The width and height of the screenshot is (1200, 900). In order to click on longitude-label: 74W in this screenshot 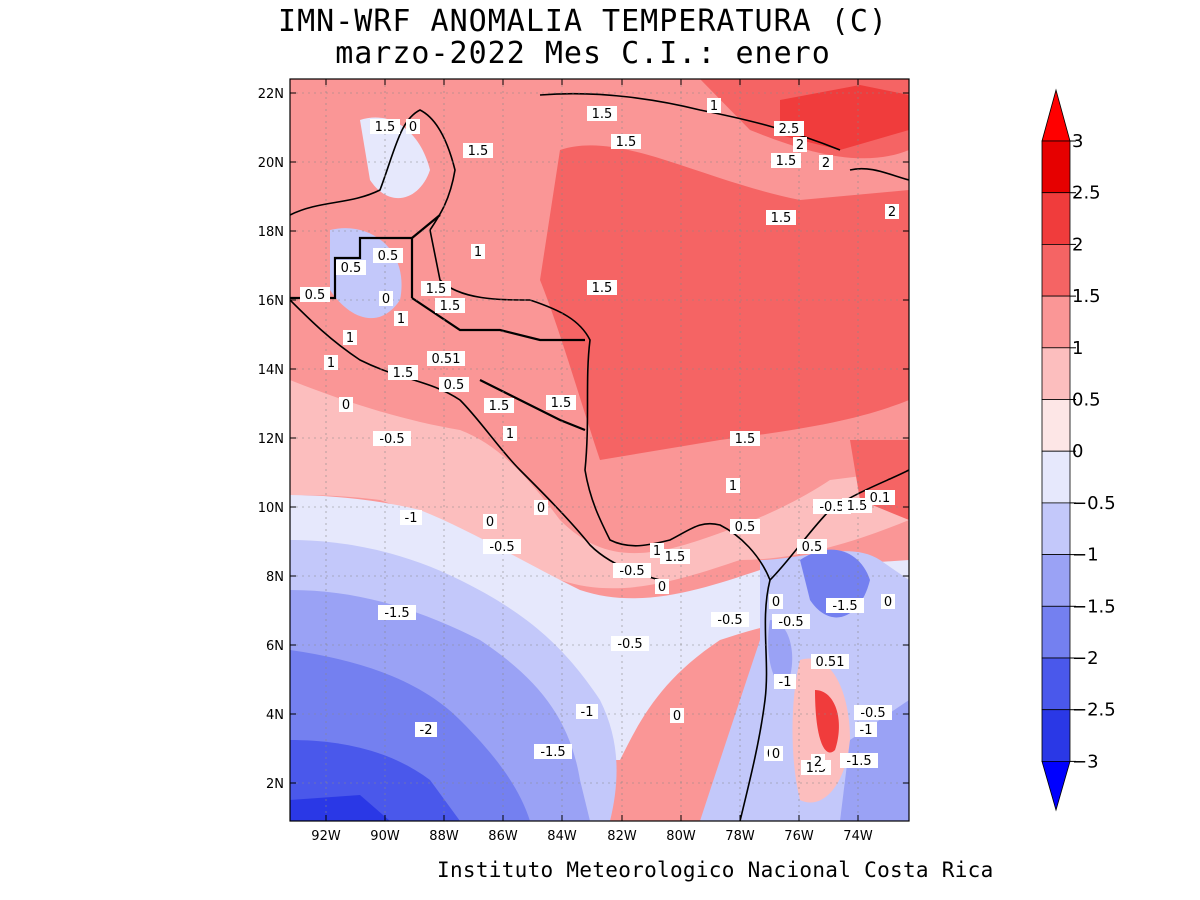, I will do `click(858, 836)`.